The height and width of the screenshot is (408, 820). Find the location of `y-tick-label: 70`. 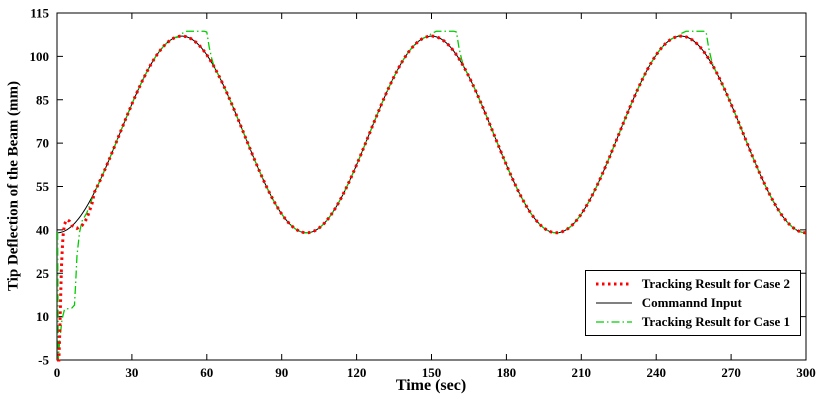

y-tick-label: 70 is located at coordinates (42, 143).